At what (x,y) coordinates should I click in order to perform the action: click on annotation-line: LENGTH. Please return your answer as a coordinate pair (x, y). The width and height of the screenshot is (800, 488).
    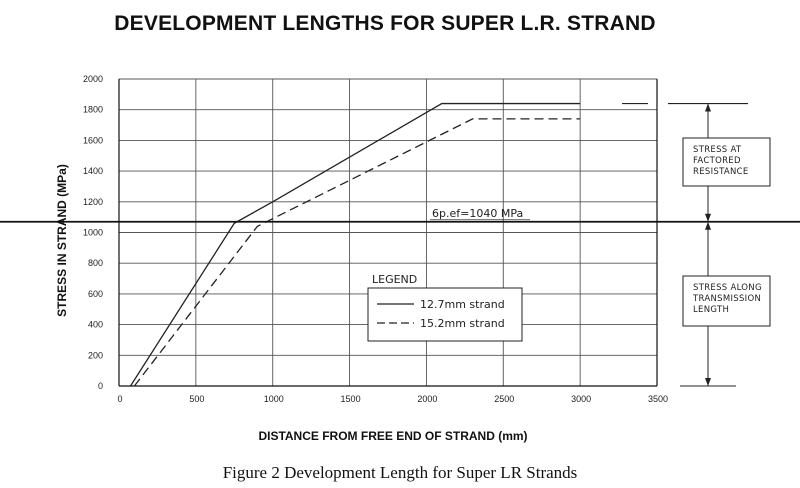
    Looking at the image, I should click on (711, 310).